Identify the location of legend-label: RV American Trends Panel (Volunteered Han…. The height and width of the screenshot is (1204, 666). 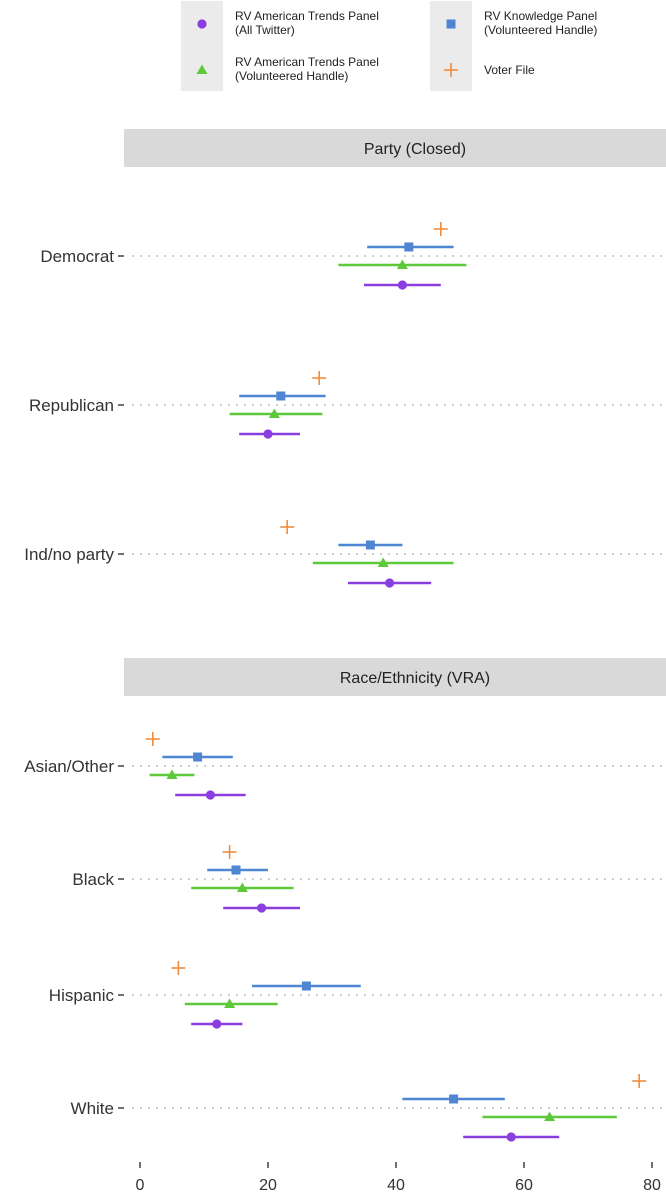
(307, 69).